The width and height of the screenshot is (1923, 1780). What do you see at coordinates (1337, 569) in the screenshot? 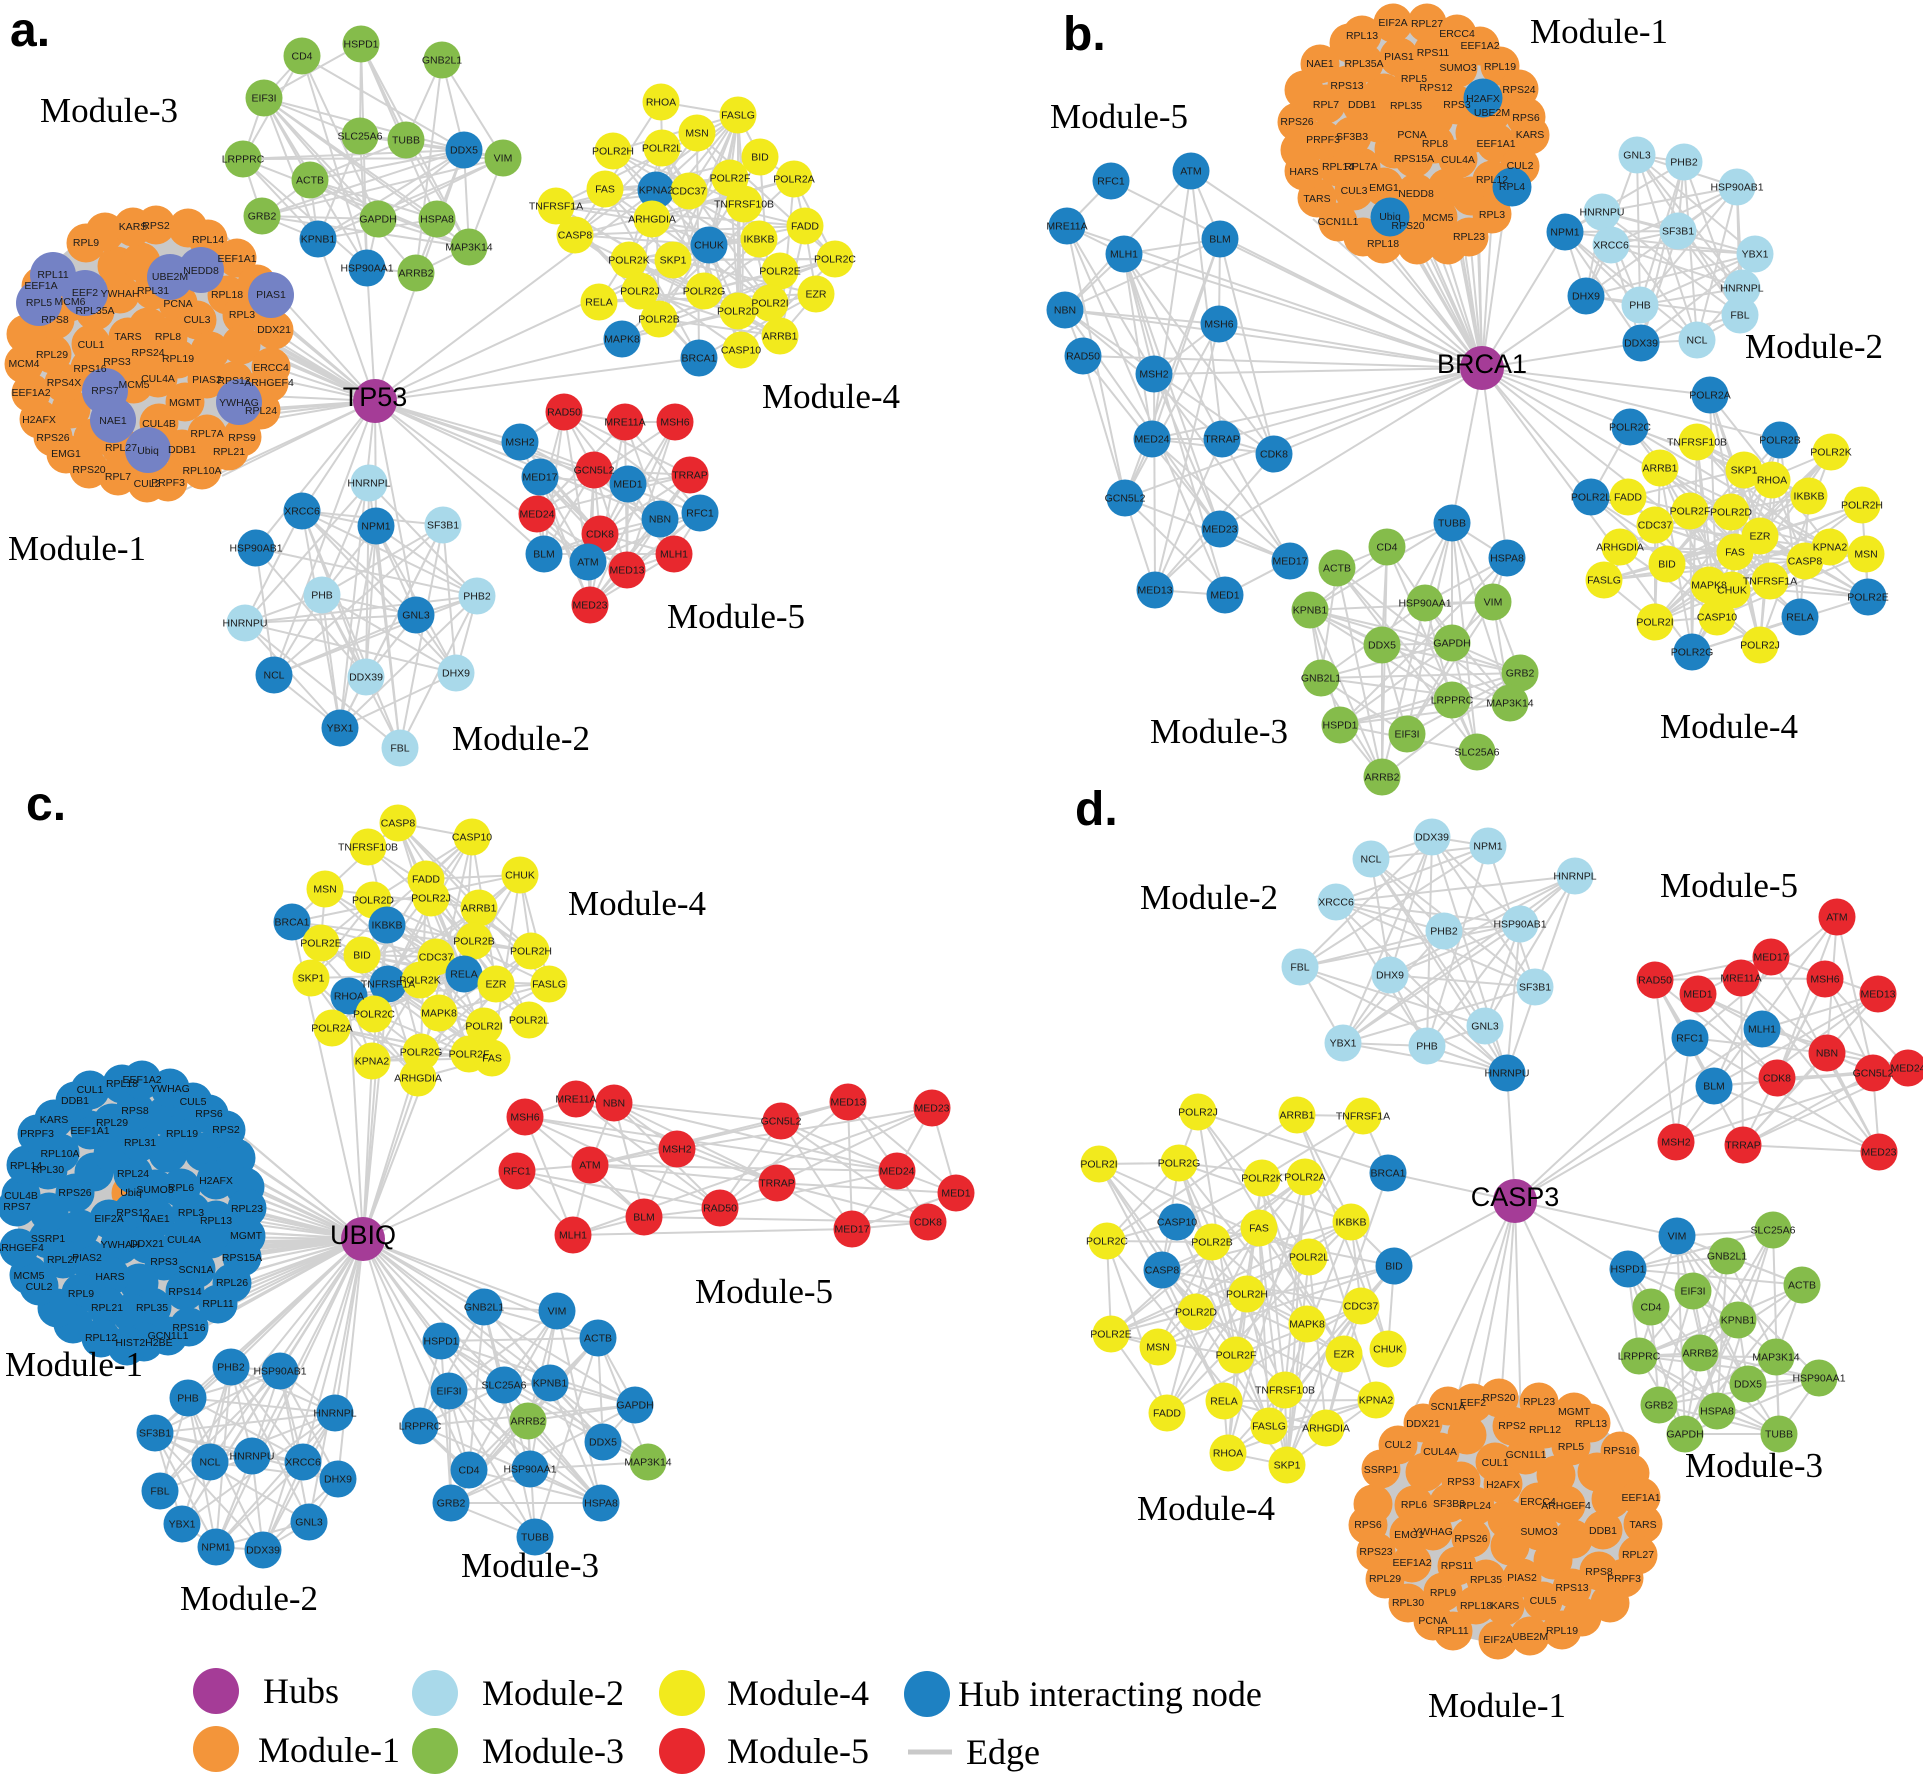
I see `svg-text: ACTB` at bounding box center [1337, 569].